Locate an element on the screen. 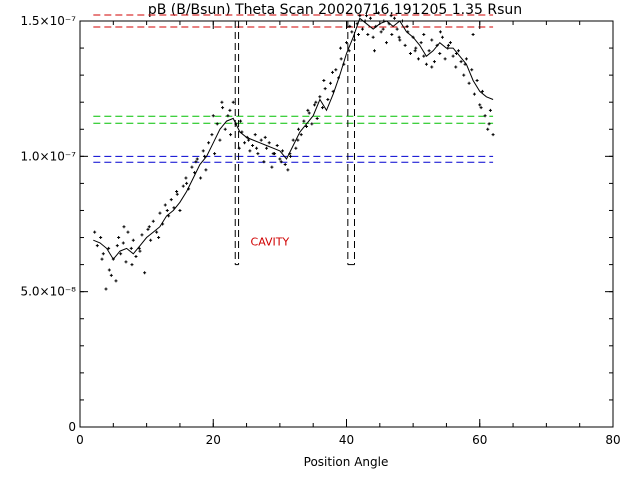 Image resolution: width=640 pixels, height=480 pixels. y-tick-label-2: 1.0×10⁻⁷ is located at coordinates (48, 156).